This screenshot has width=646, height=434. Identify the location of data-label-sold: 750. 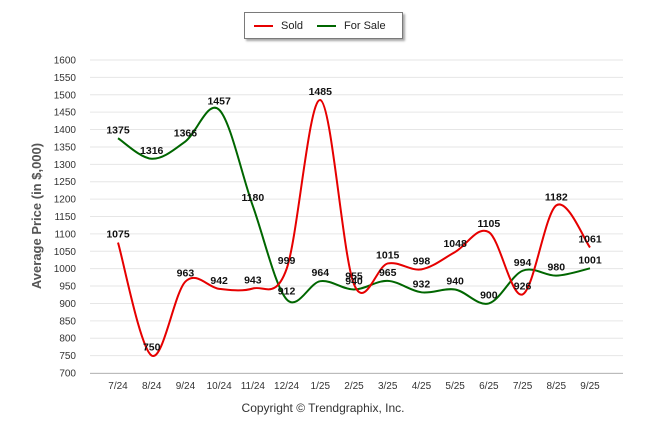
(152, 348).